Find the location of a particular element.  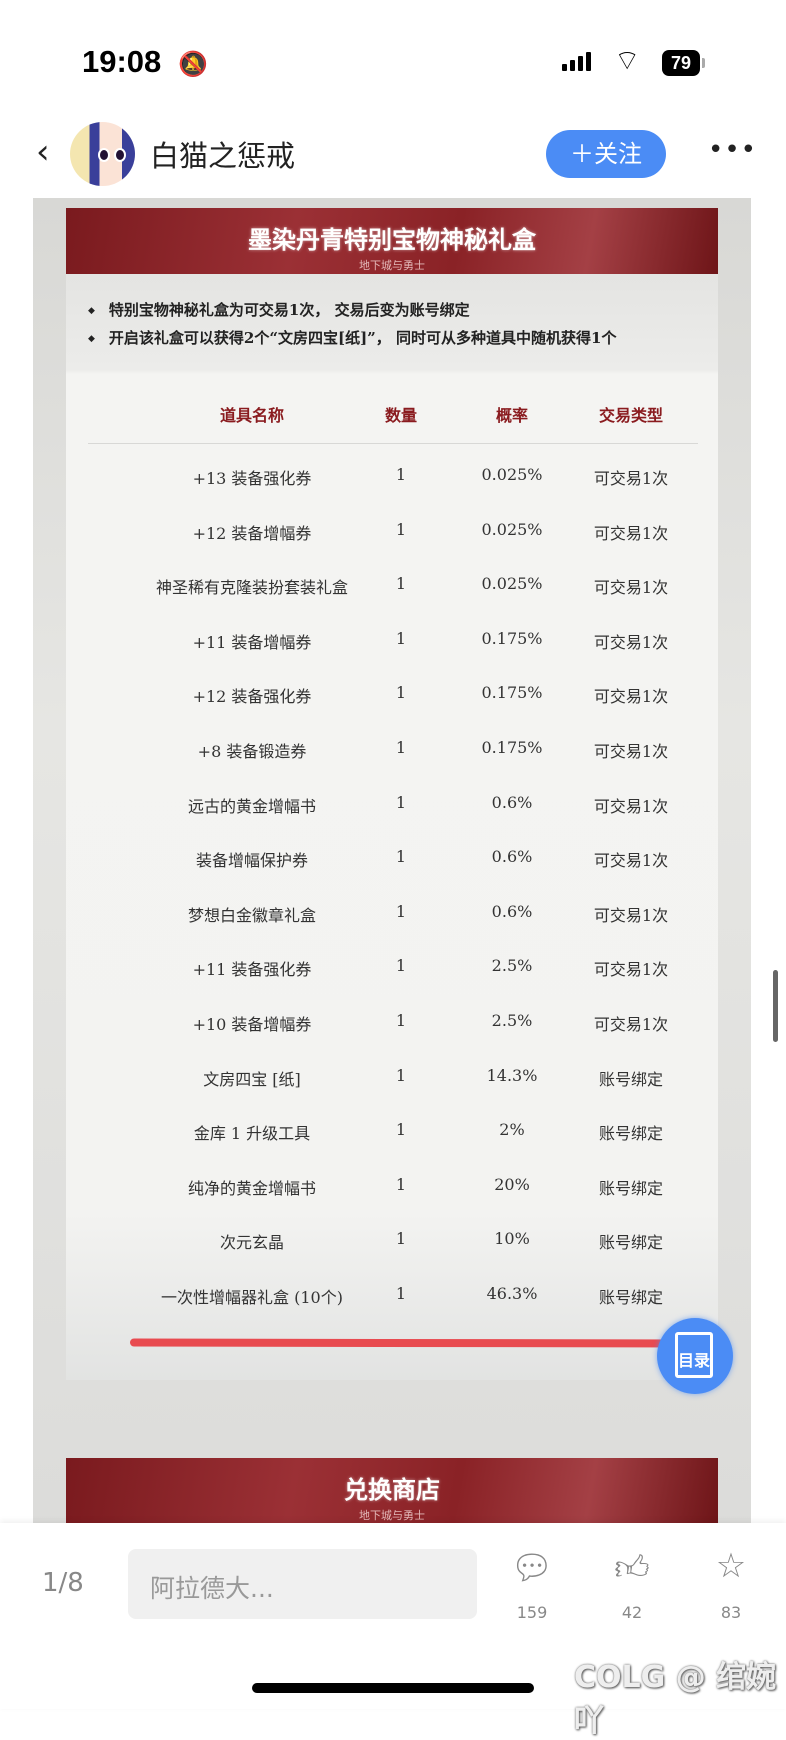

table-cell: +11 装备强化券 is located at coordinates (252, 970).